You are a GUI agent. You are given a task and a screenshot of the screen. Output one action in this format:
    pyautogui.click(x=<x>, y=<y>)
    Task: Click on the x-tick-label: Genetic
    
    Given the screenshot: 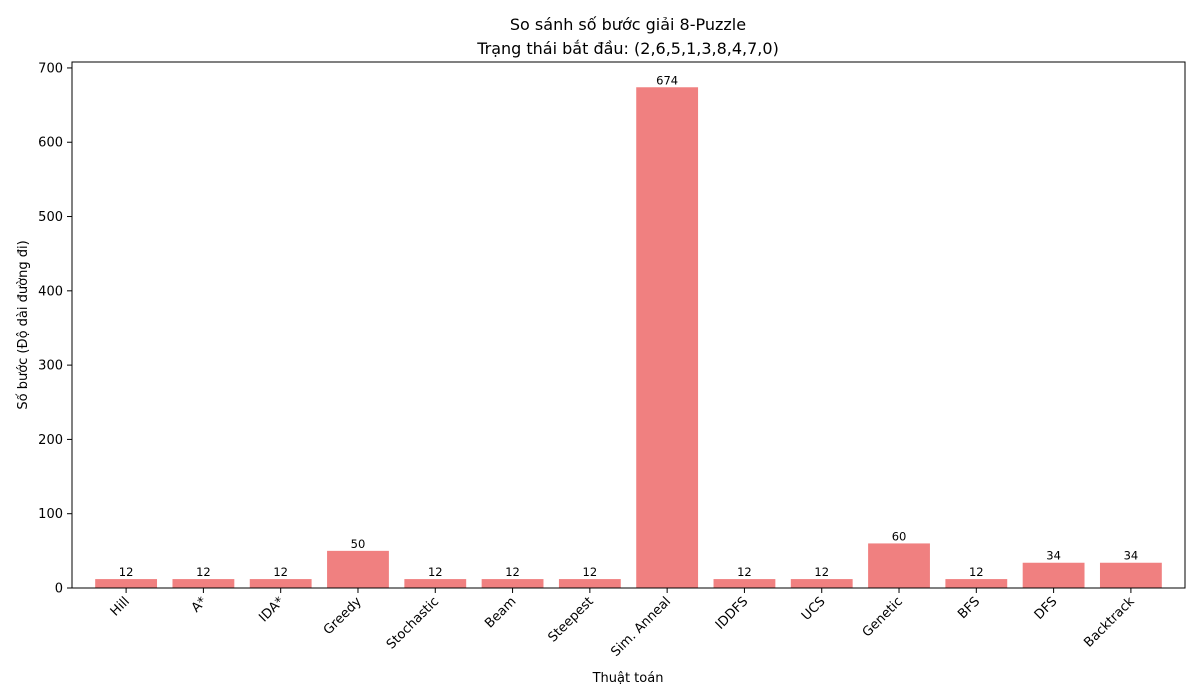 What is the action you would take?
    pyautogui.click(x=883, y=617)
    